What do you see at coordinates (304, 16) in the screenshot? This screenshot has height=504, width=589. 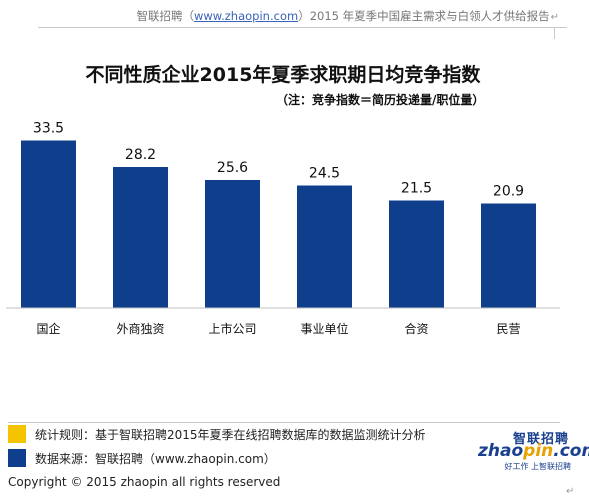 I see `header-paren-close: ）` at bounding box center [304, 16].